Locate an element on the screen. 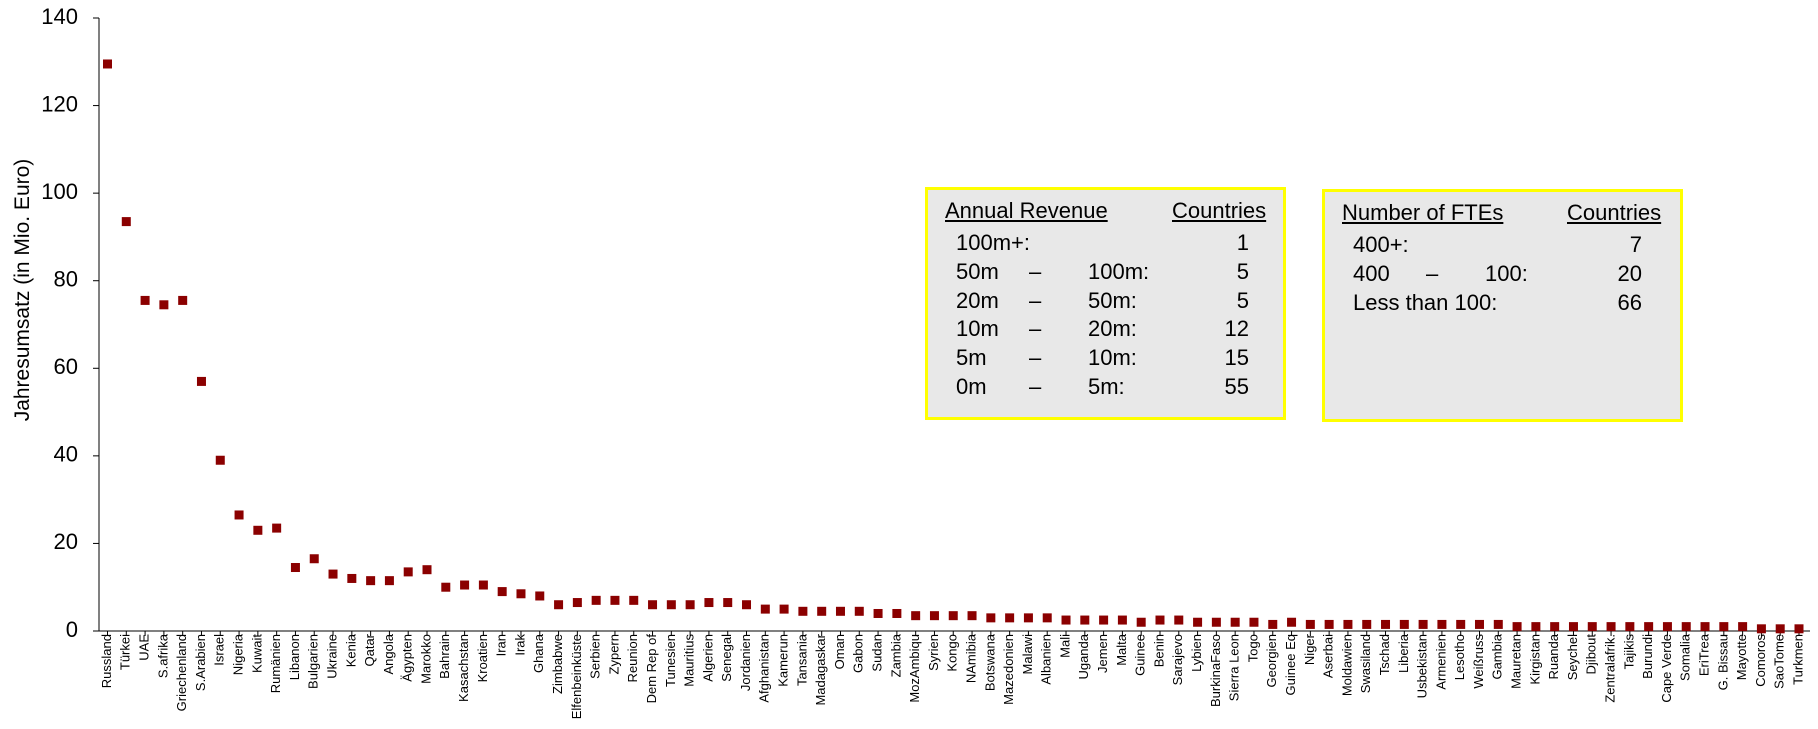  x-tick-label: Bulgarien is located at coordinates (313, 661).